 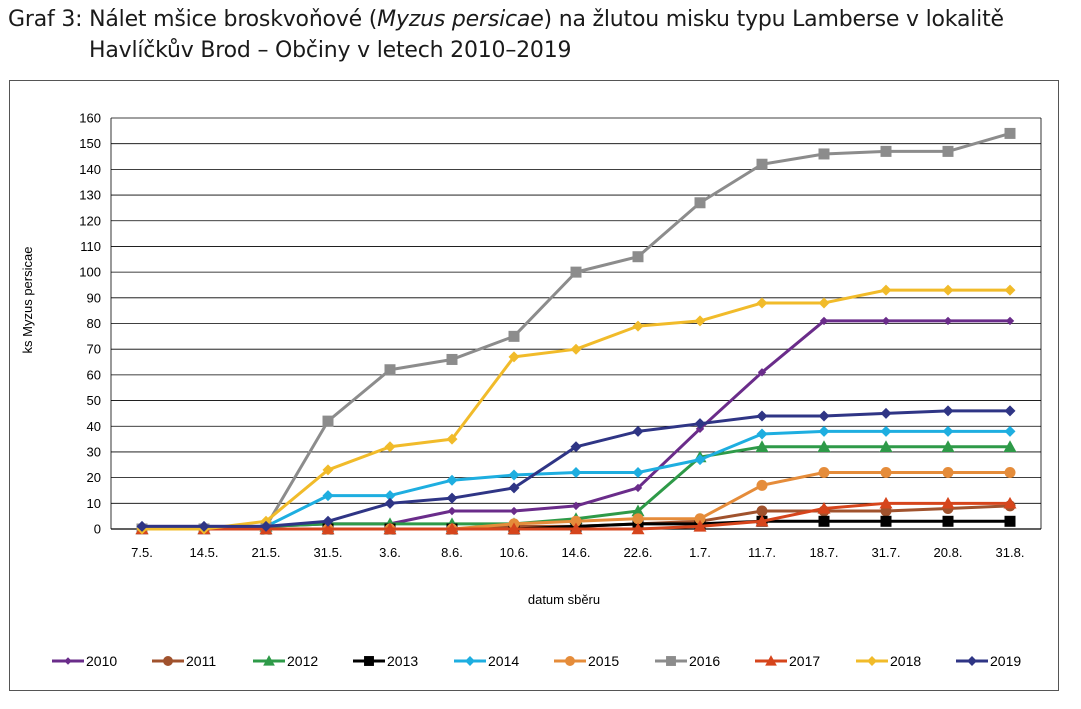 I want to click on legend-item-2018: 2018, so click(x=888, y=661).